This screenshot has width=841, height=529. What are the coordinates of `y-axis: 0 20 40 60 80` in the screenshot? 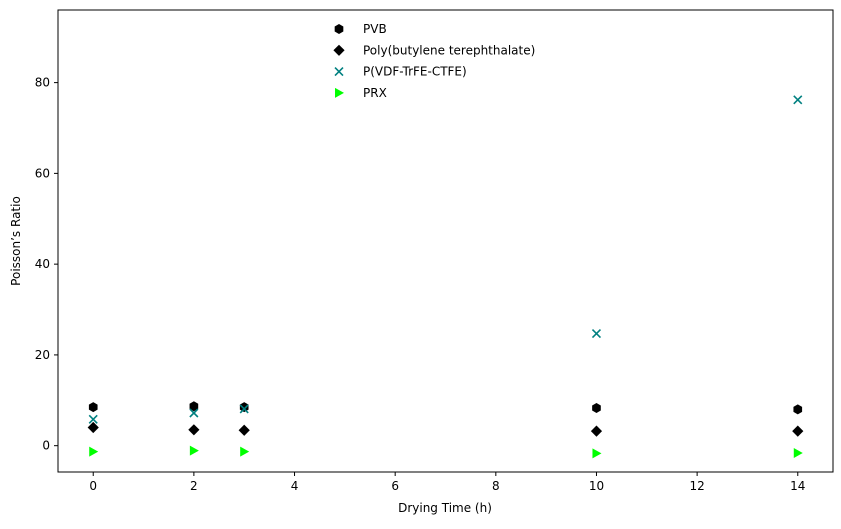 It's located at (46, 264).